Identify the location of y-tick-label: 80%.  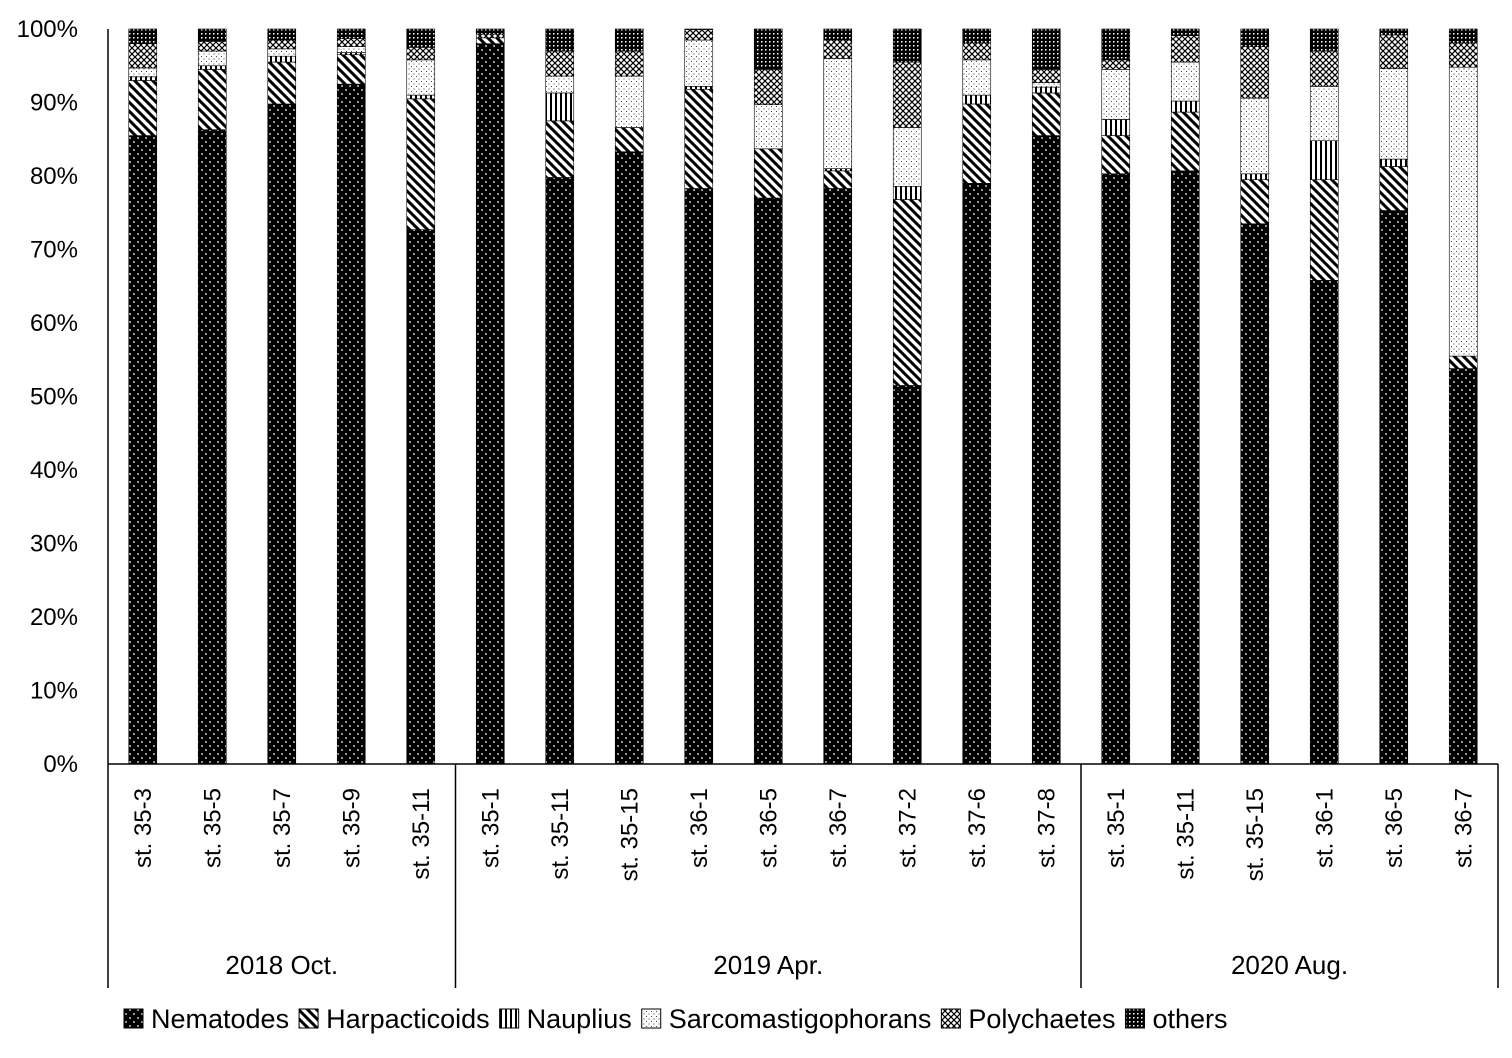
(54, 176).